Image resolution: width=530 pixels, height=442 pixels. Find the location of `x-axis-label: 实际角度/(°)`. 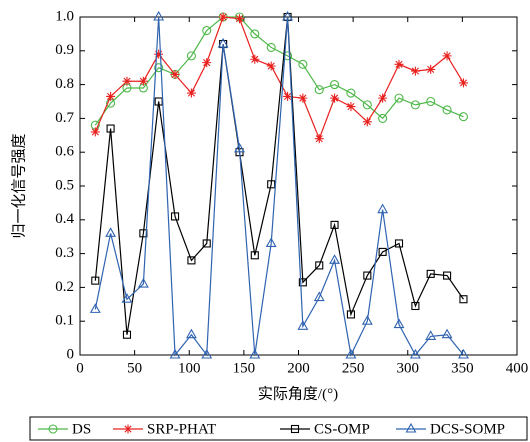

x-axis-label: 实际角度/(°) is located at coordinates (298, 393).